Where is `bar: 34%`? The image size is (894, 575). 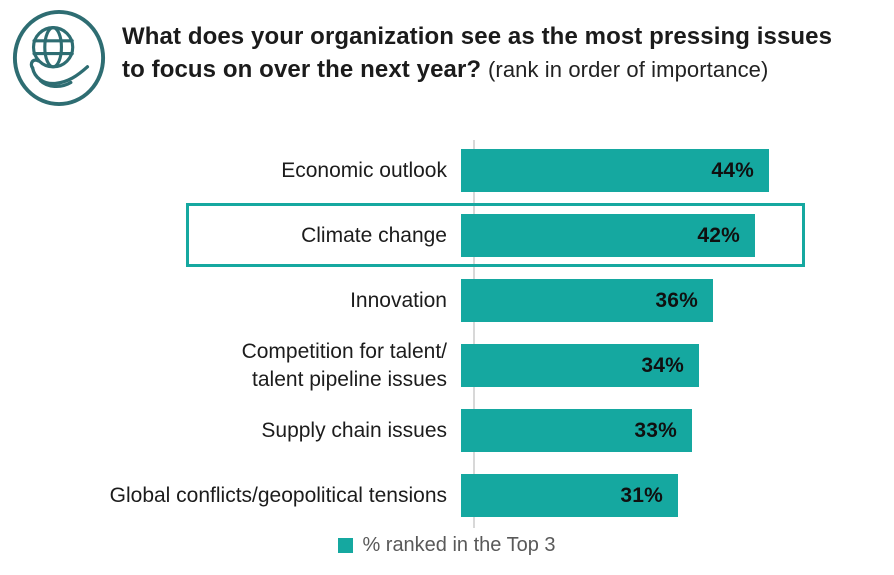
bar: 34% is located at coordinates (580, 365).